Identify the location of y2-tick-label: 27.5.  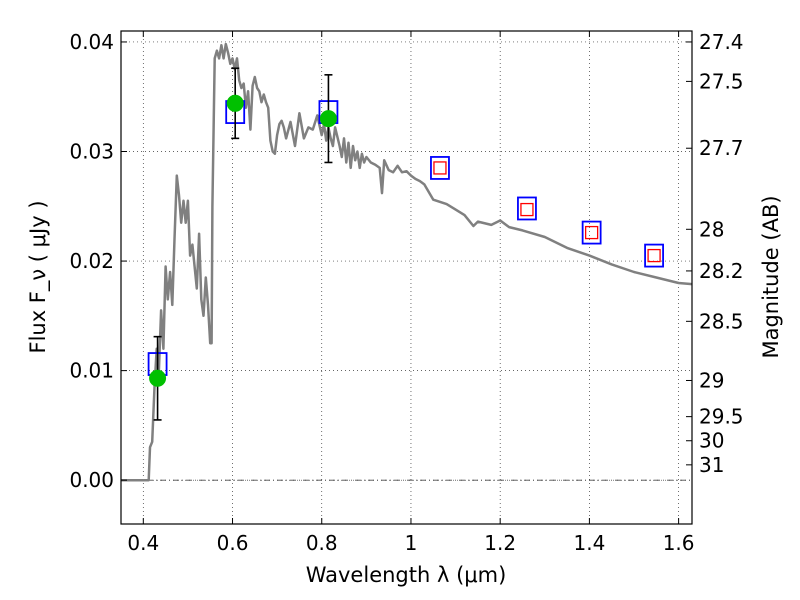
(721, 81).